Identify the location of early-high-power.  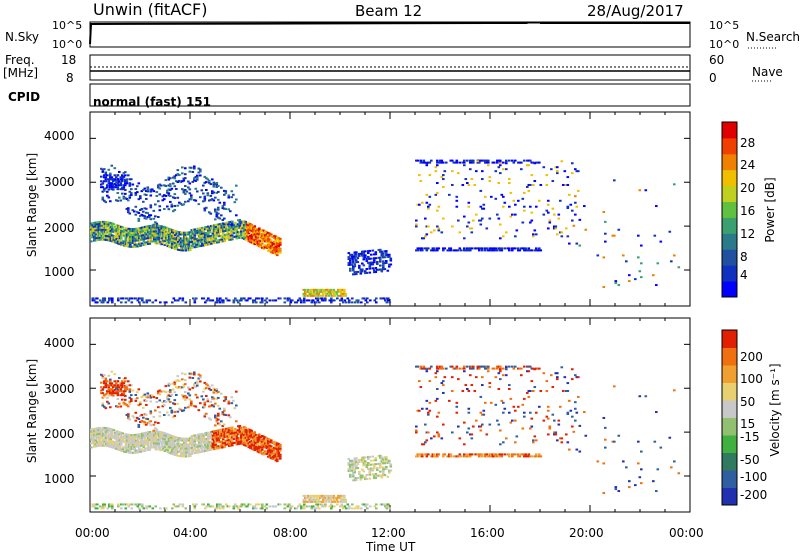
(116, 182).